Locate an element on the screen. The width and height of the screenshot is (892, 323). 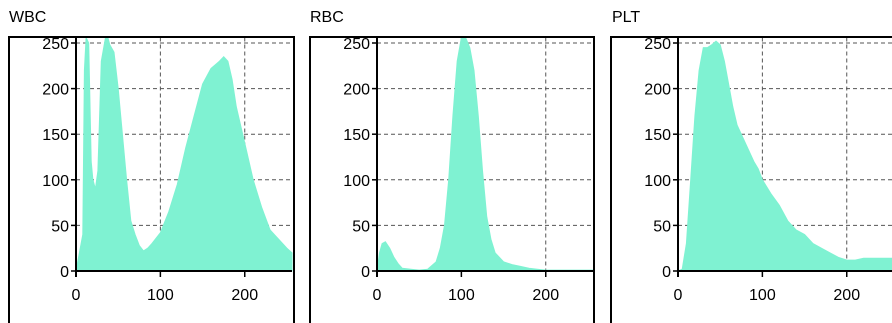
chart-title-plt: PLT is located at coordinates (626, 17).